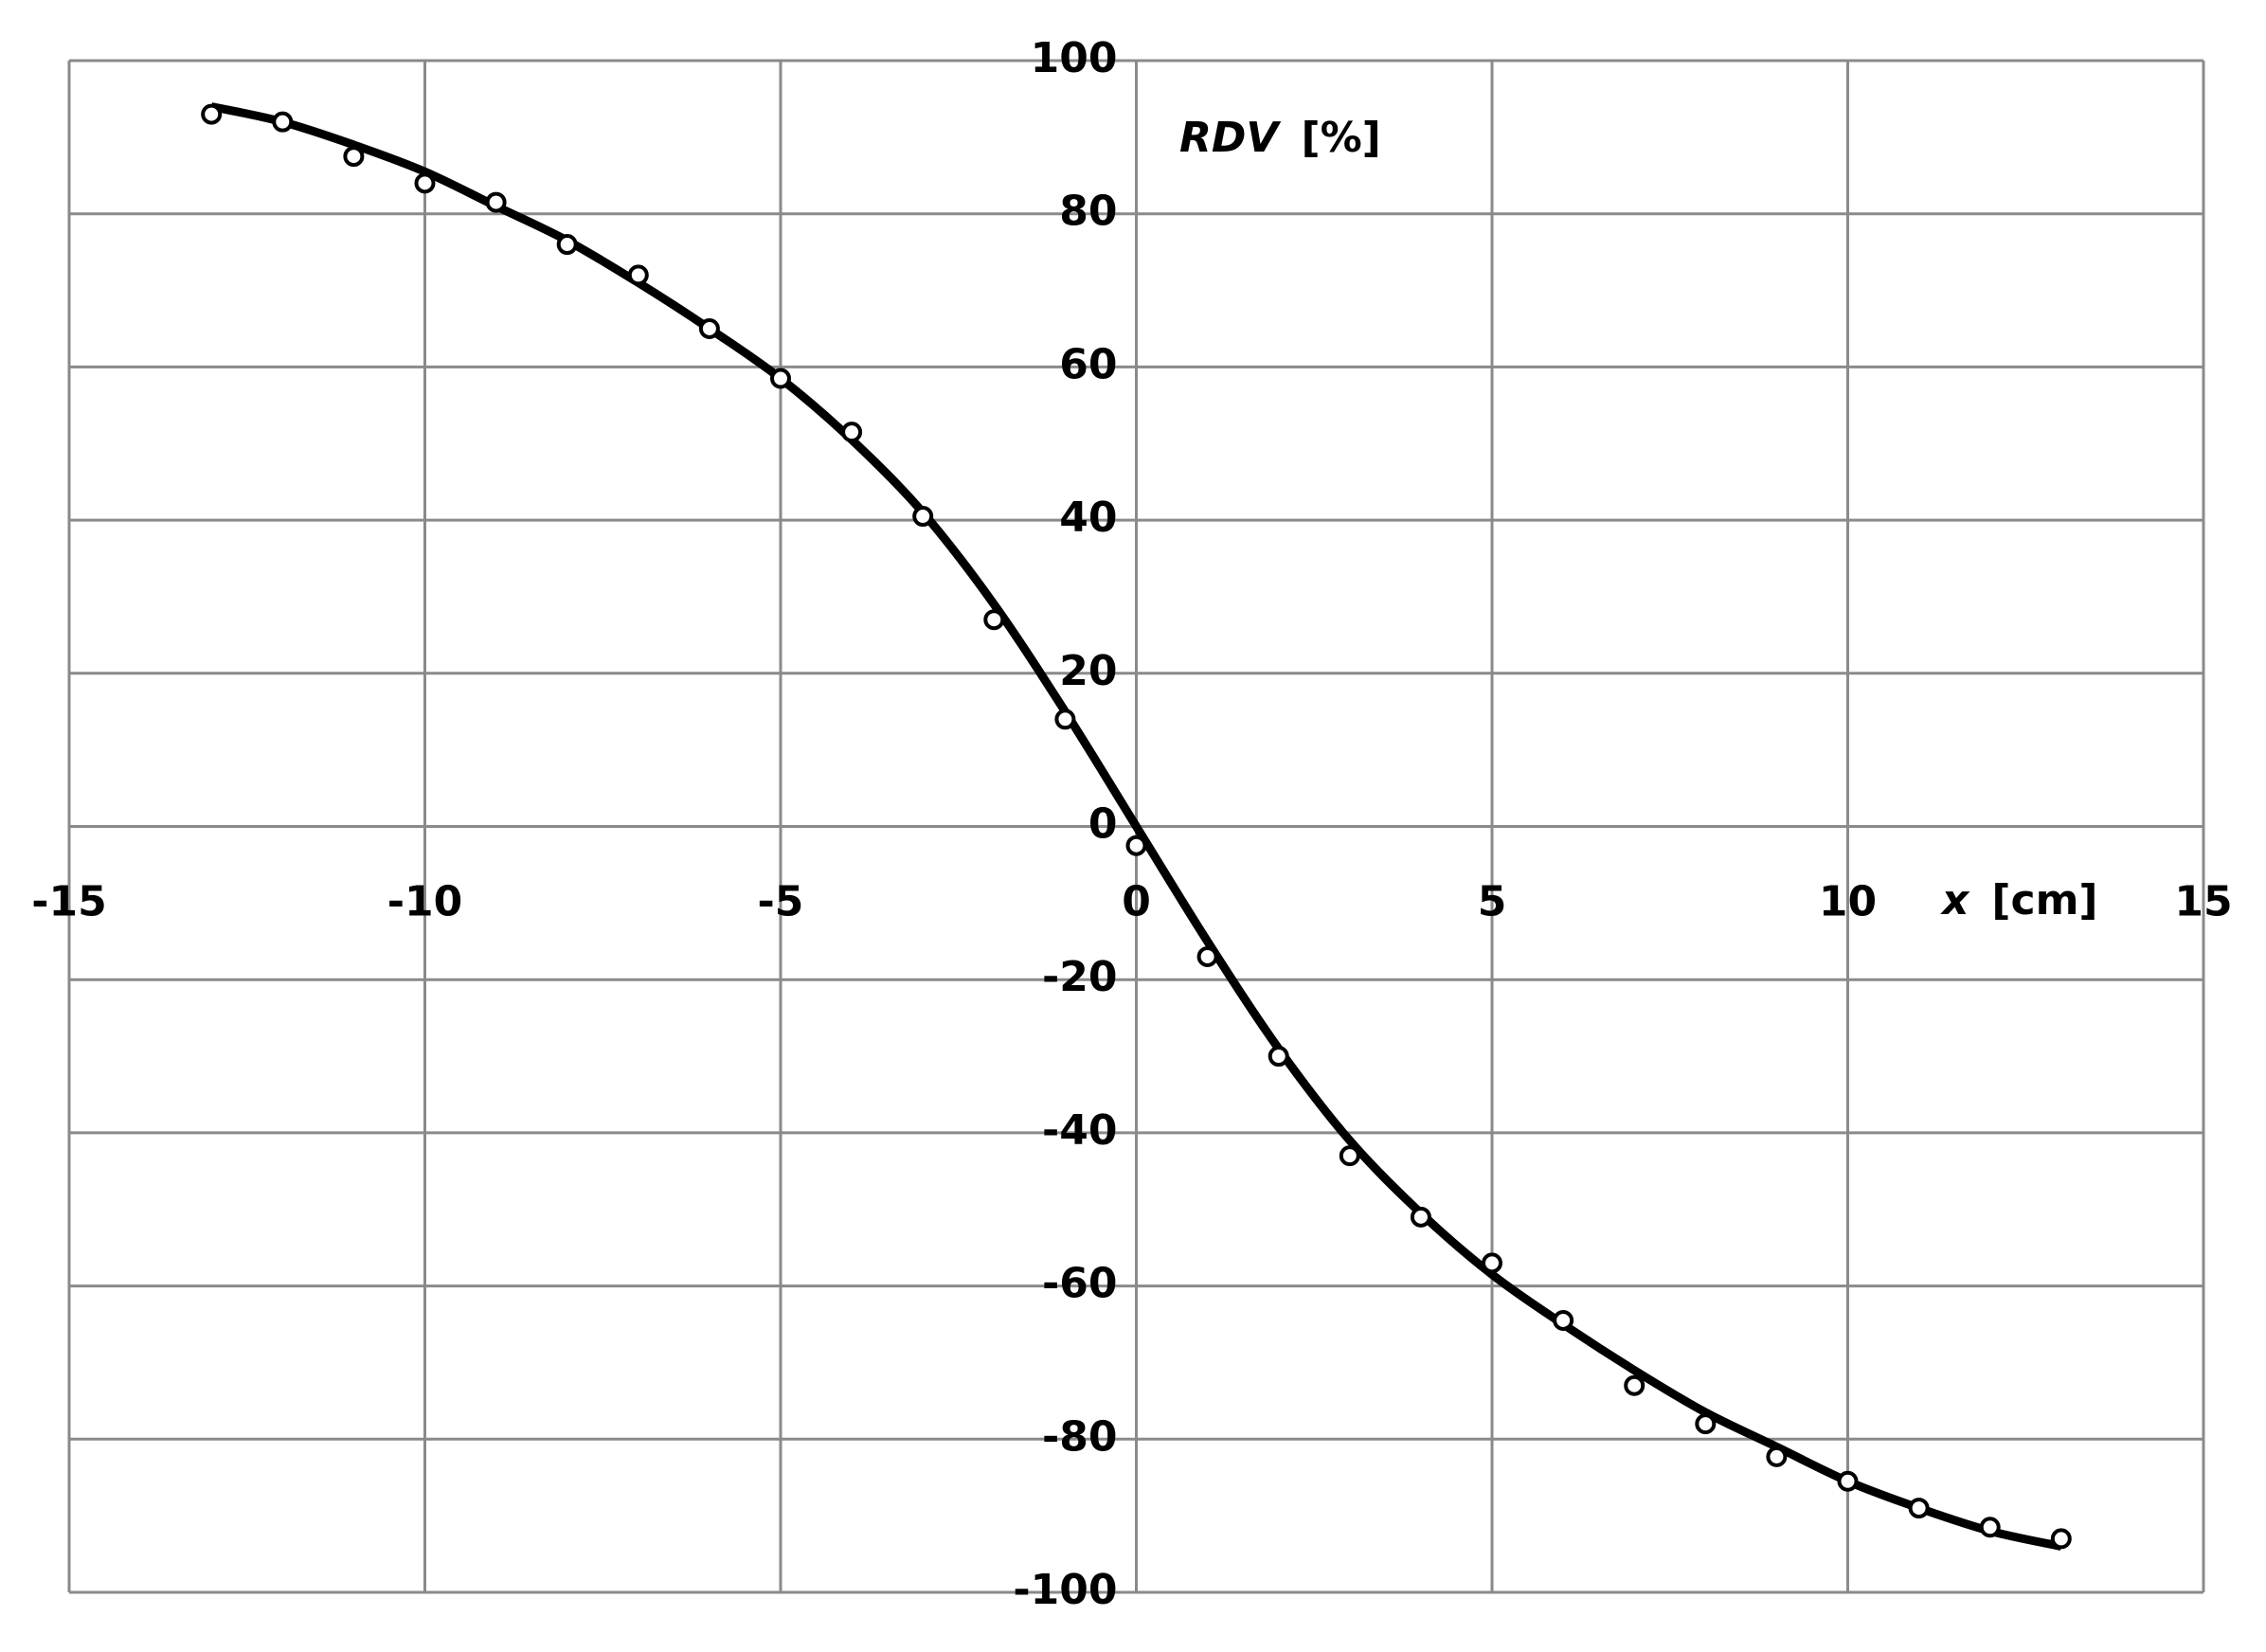 This screenshot has height=1652, width=2266. Describe the element at coordinates (2044, 900) in the screenshot. I see `x-label-unit: [cm]` at that location.